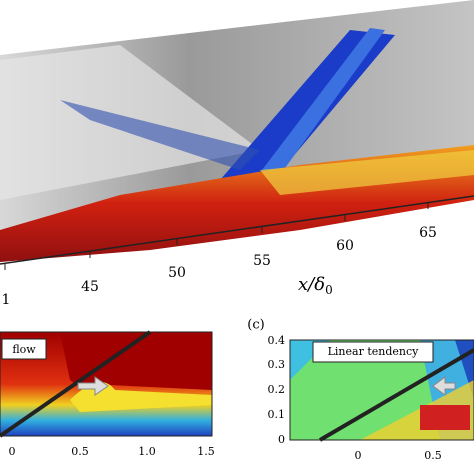  Describe the element at coordinates (262, 261) in the screenshot. I see `x-tick-label: 55` at that location.